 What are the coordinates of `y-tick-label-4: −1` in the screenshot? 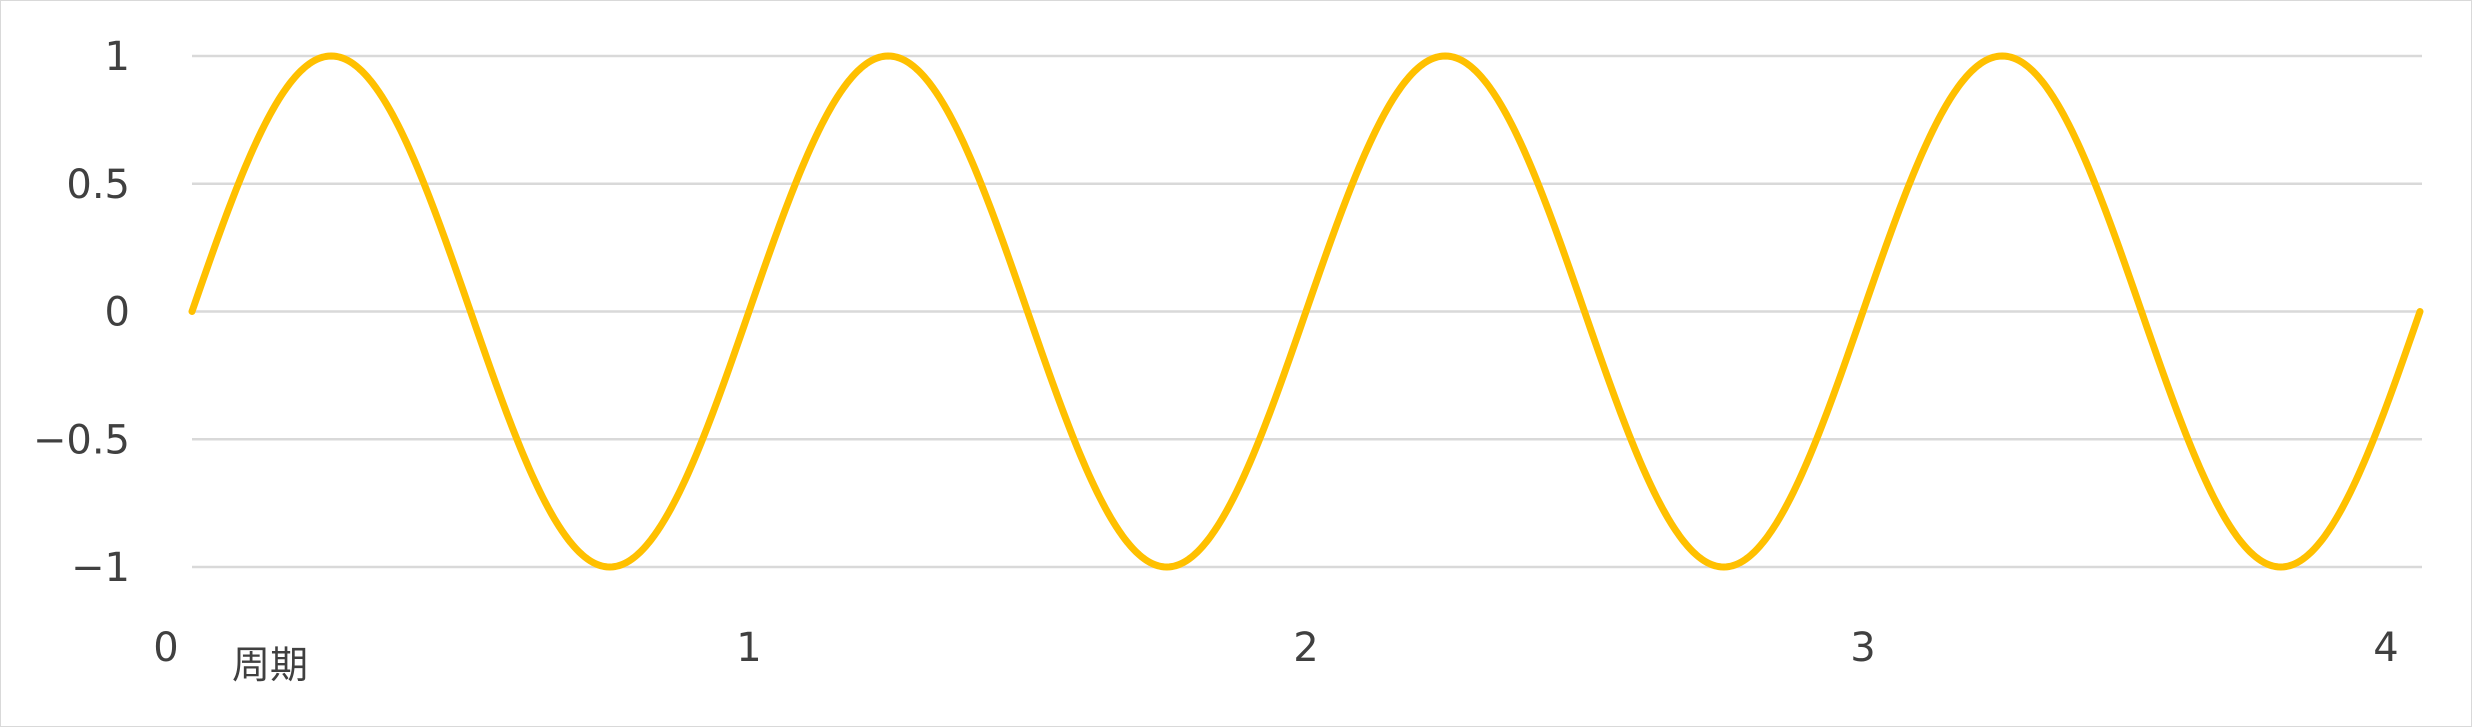 It's located at (100, 568).